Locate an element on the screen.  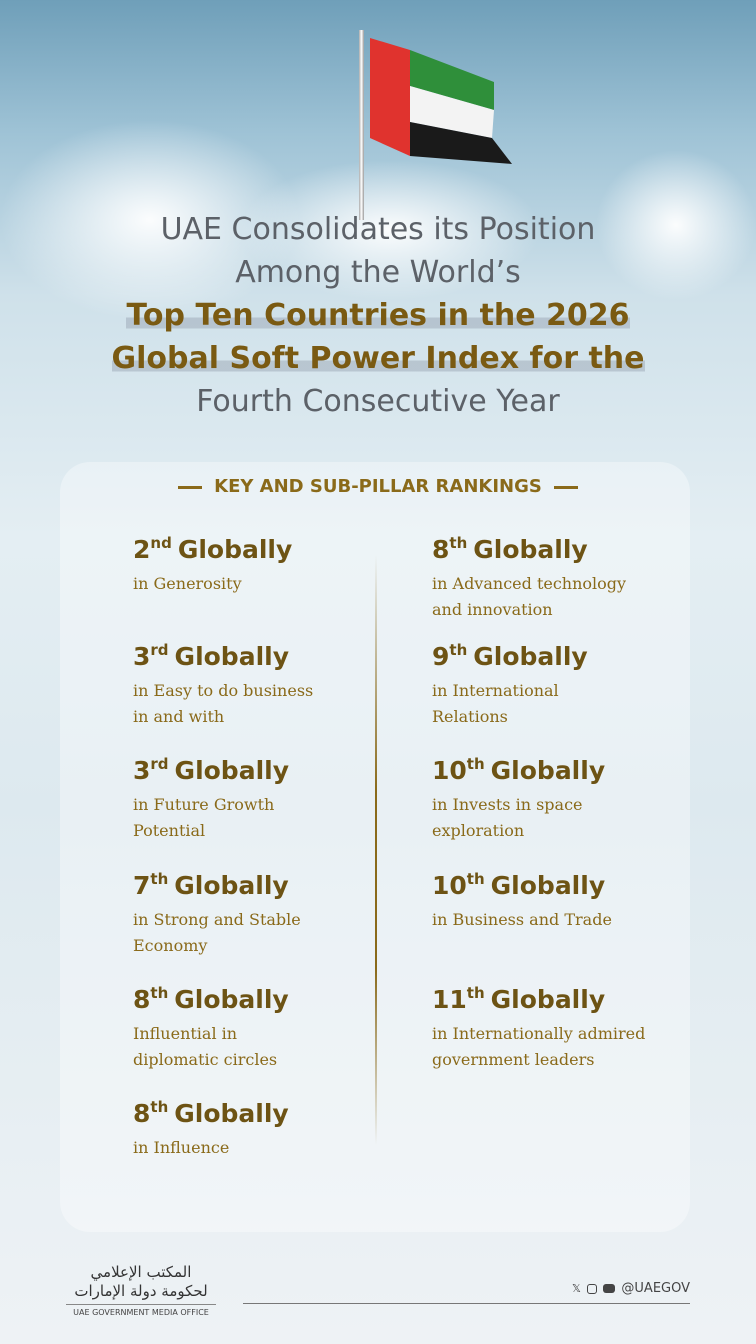
rank-desc-line: in Advanced technology is located at coordinates (529, 583).